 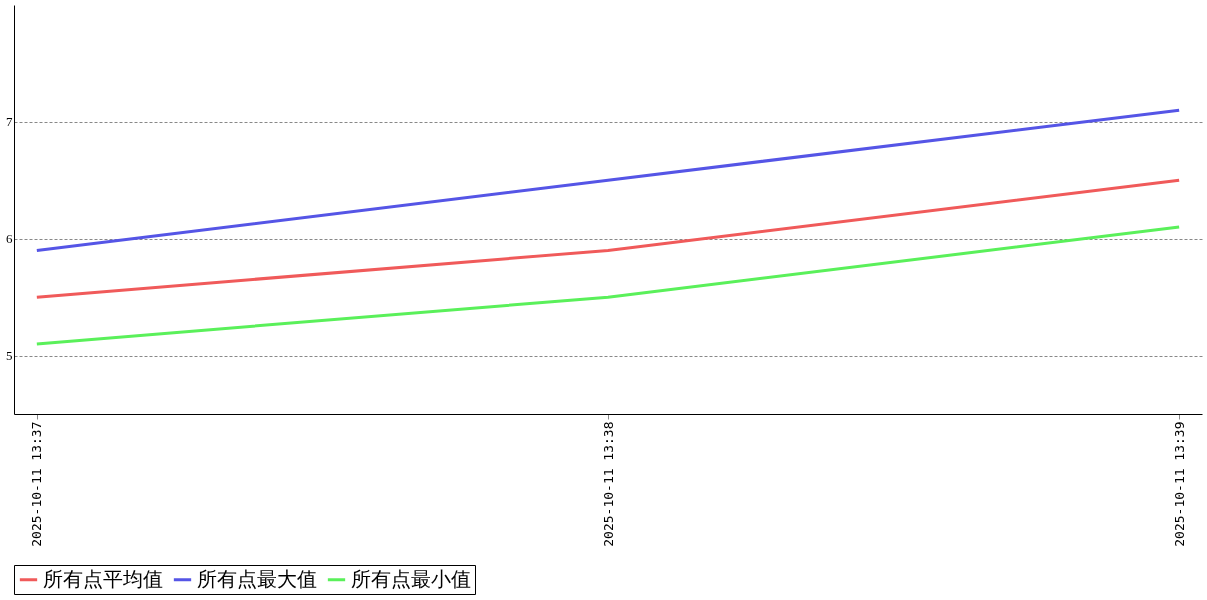 What do you see at coordinates (1179, 484) in the screenshot?
I see `x-tick-label: 2025-10-11 13:39` at bounding box center [1179, 484].